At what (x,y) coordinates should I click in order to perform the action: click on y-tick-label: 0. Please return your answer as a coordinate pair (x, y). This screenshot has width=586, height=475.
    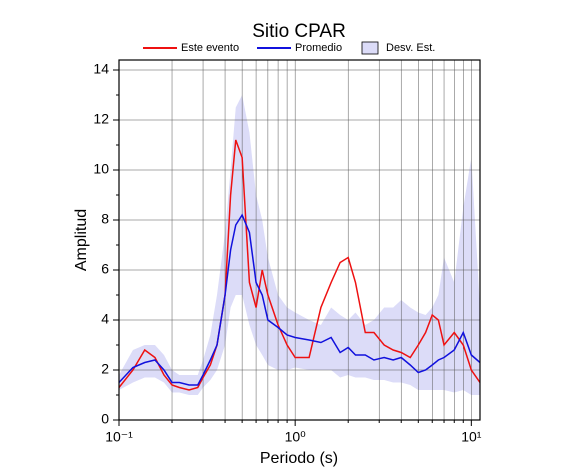
    Looking at the image, I should click on (105, 419).